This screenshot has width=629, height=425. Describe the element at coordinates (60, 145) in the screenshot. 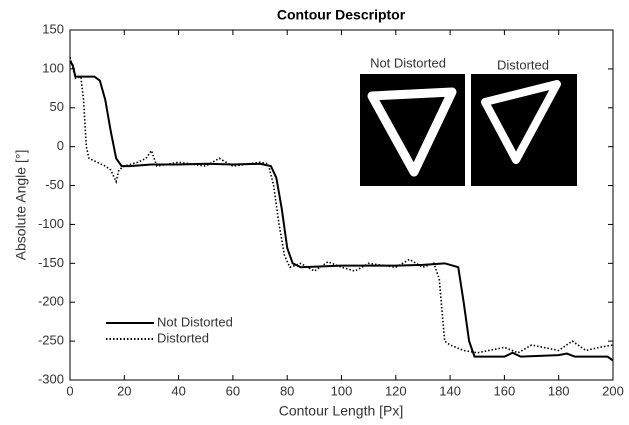

I see `y-tick-label: 0` at that location.